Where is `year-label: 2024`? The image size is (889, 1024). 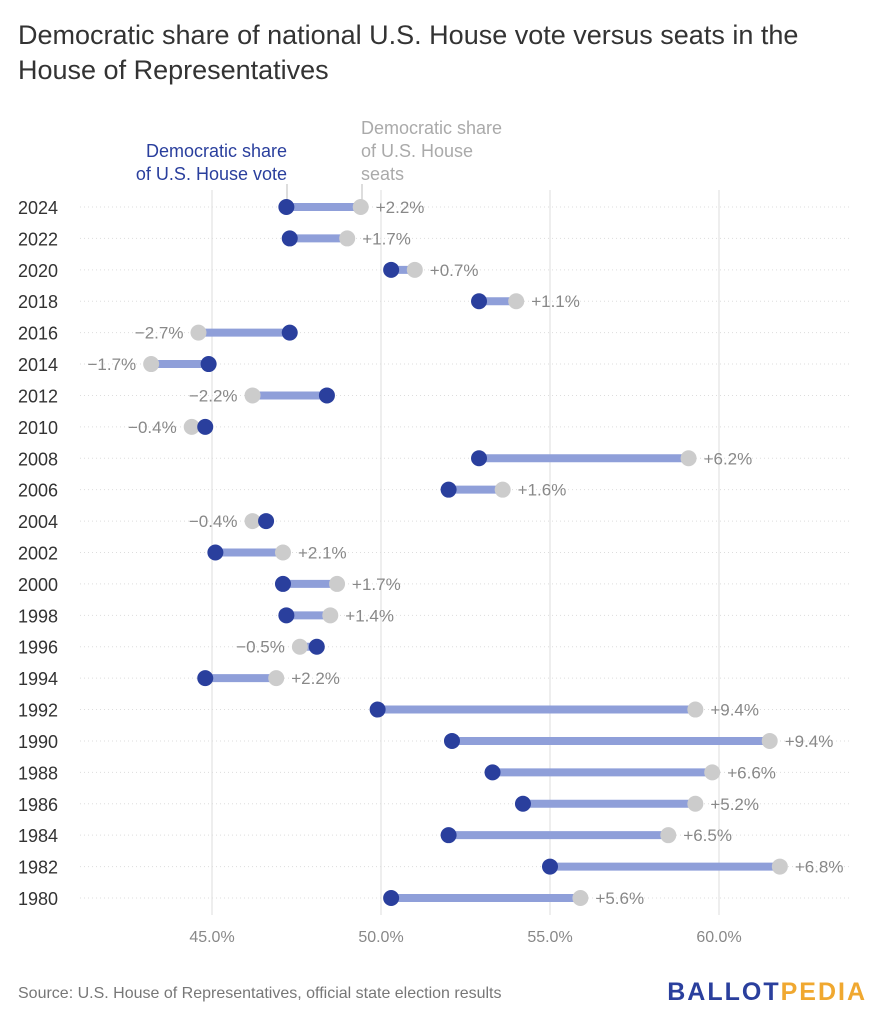
year-label: 2024 is located at coordinates (38, 208).